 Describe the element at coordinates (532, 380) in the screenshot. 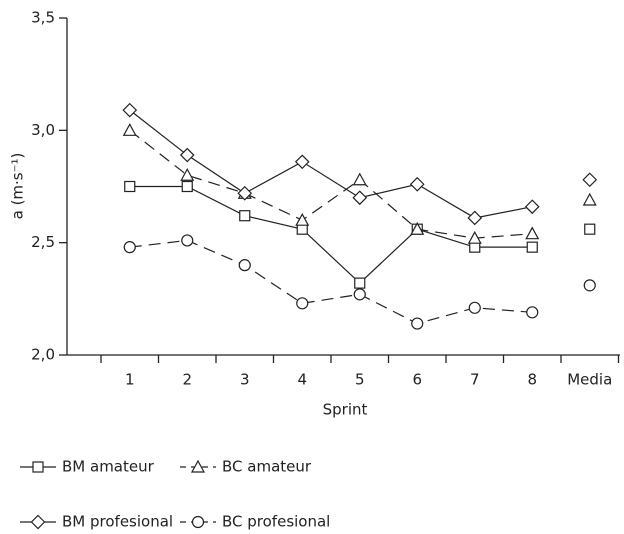

I see `x-tick-label: 8` at that location.